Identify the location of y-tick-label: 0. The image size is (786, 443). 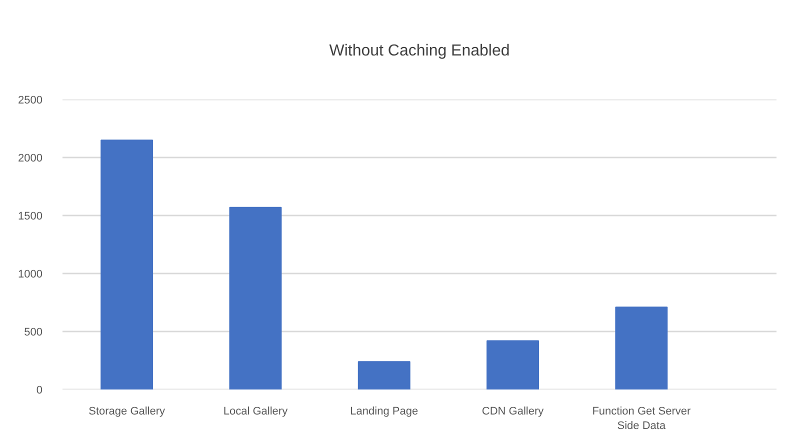
(39, 390).